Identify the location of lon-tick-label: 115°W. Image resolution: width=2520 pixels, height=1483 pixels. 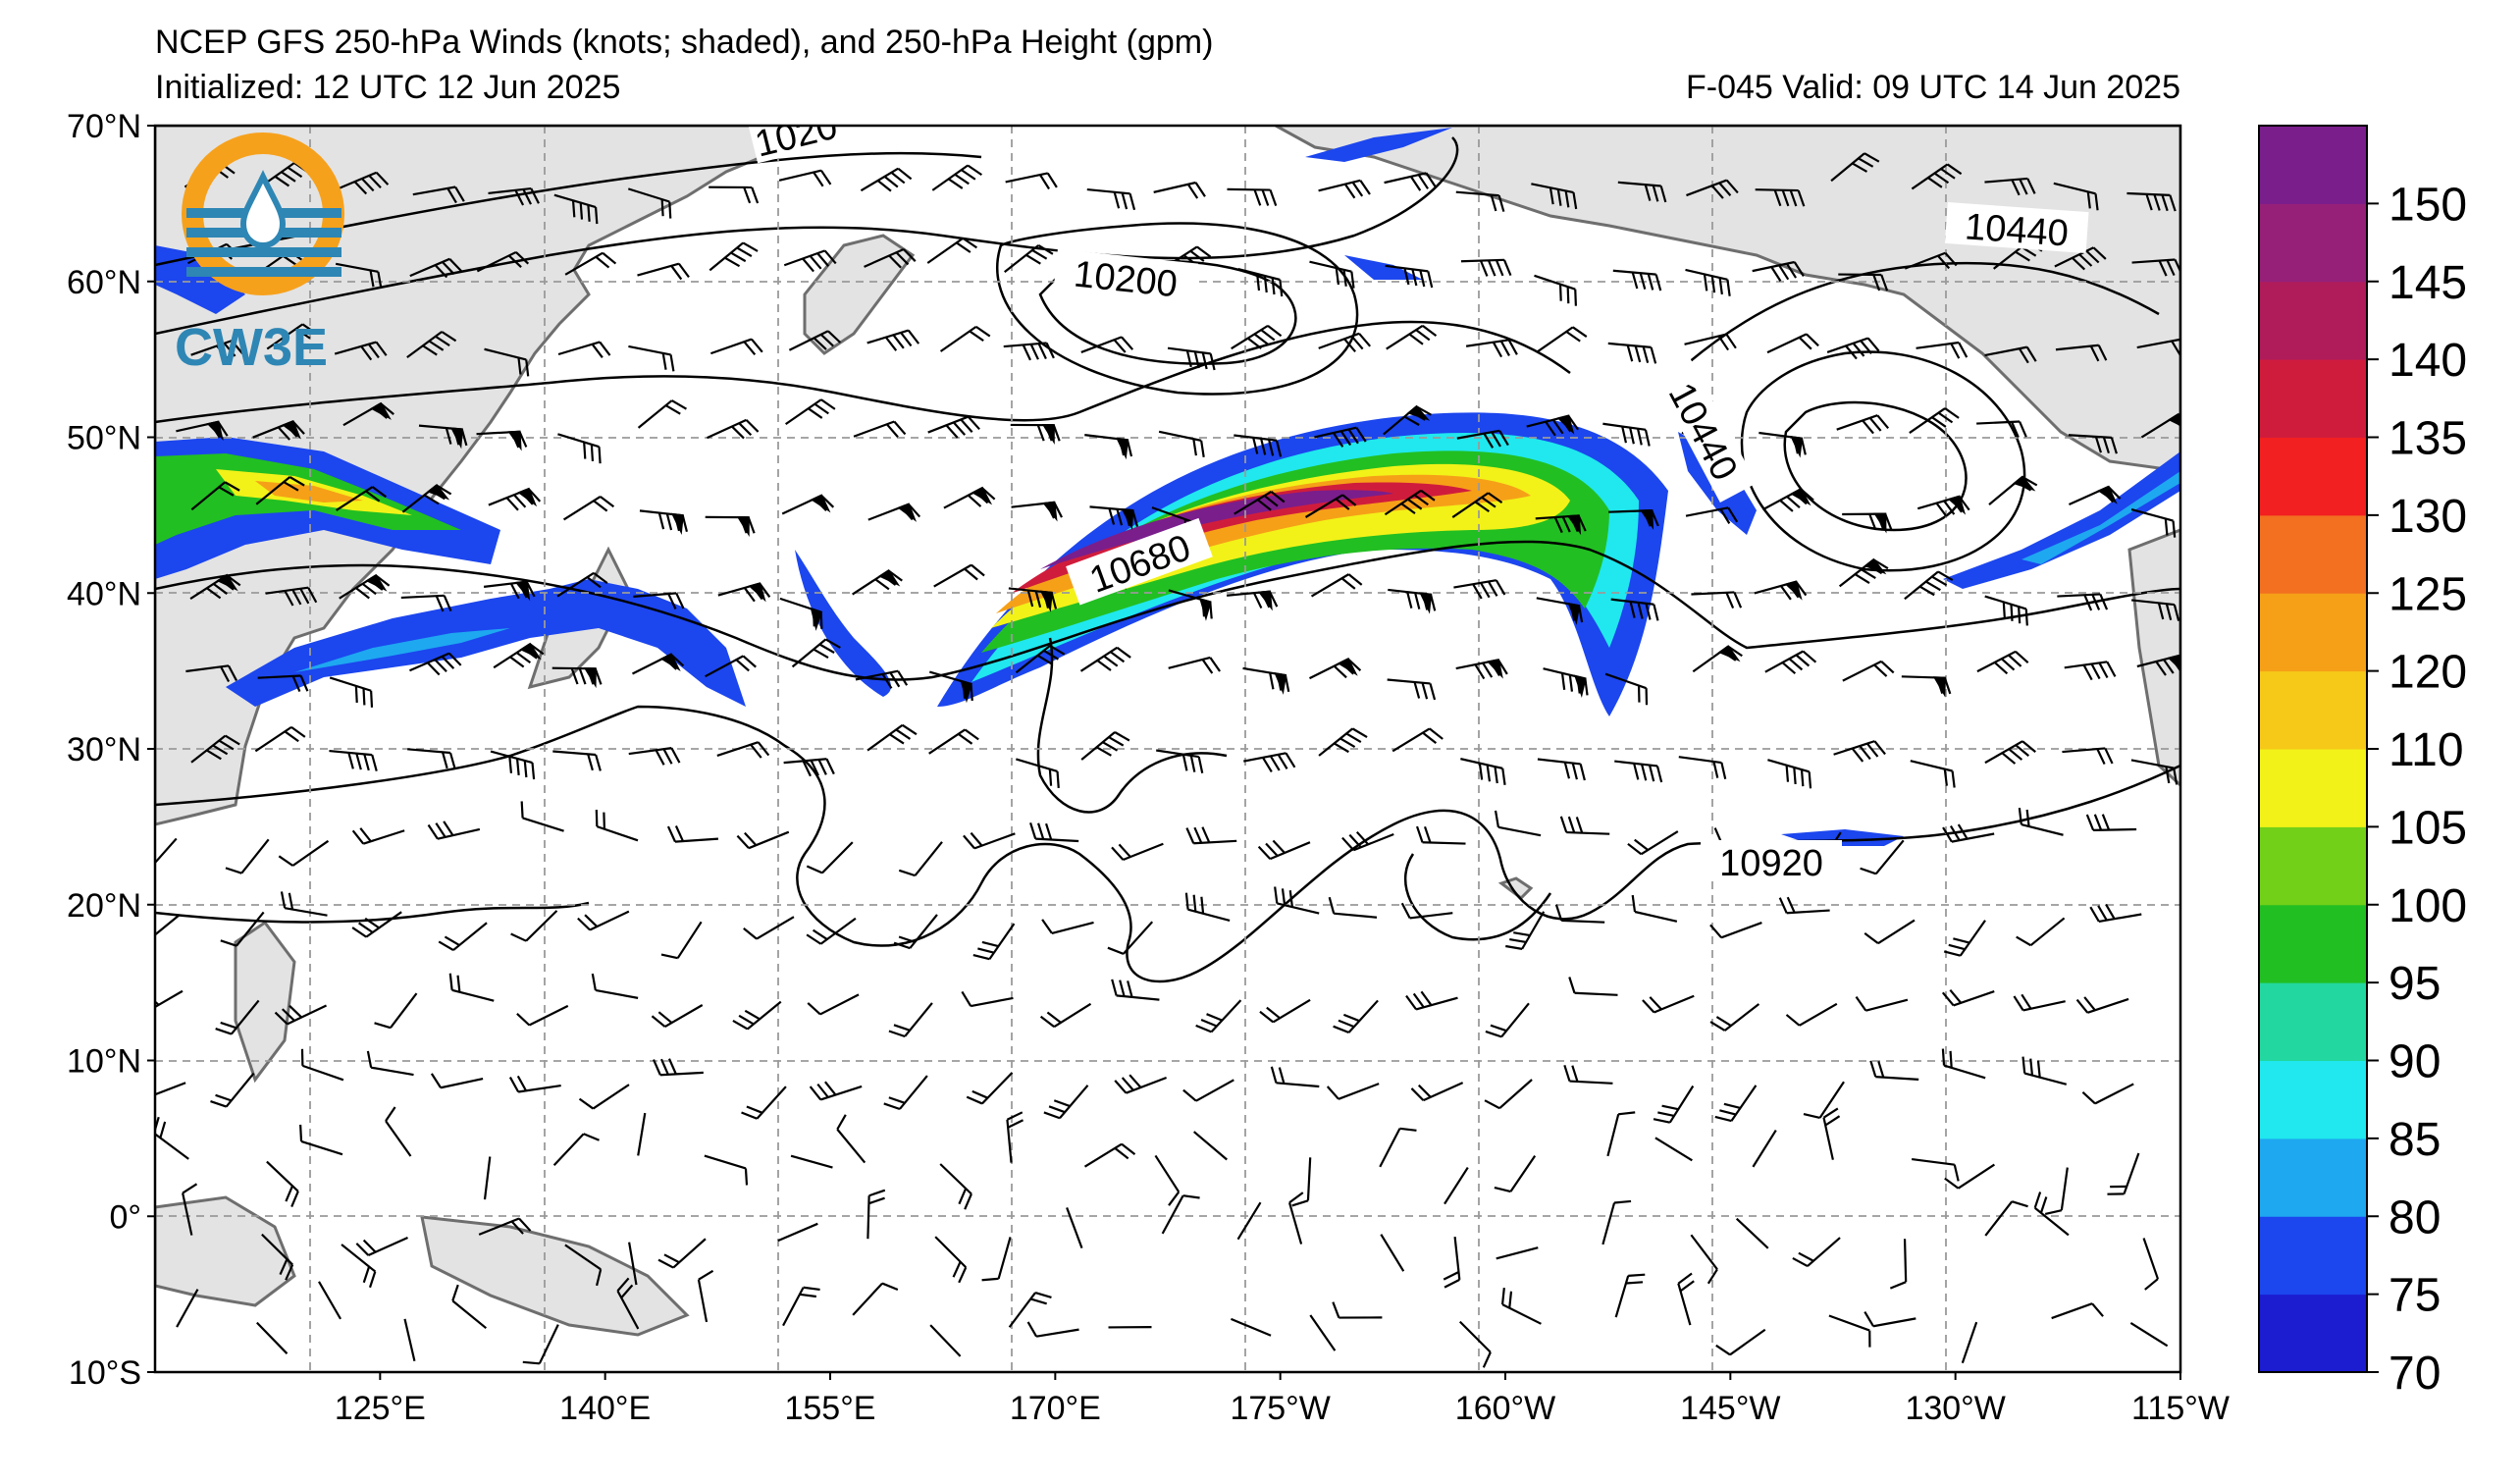
(2180, 1409).